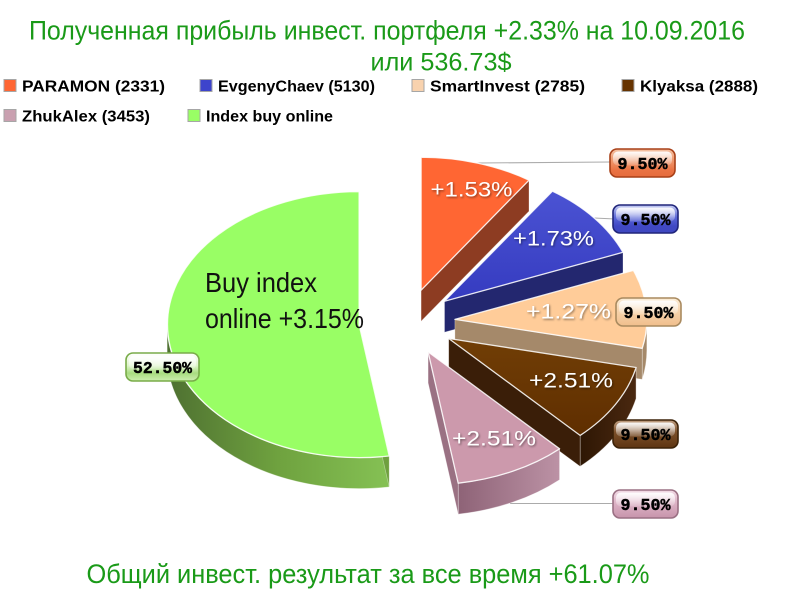  What do you see at coordinates (507, 87) in the screenshot?
I see `svg-text: SmartInvest (2785)` at bounding box center [507, 87].